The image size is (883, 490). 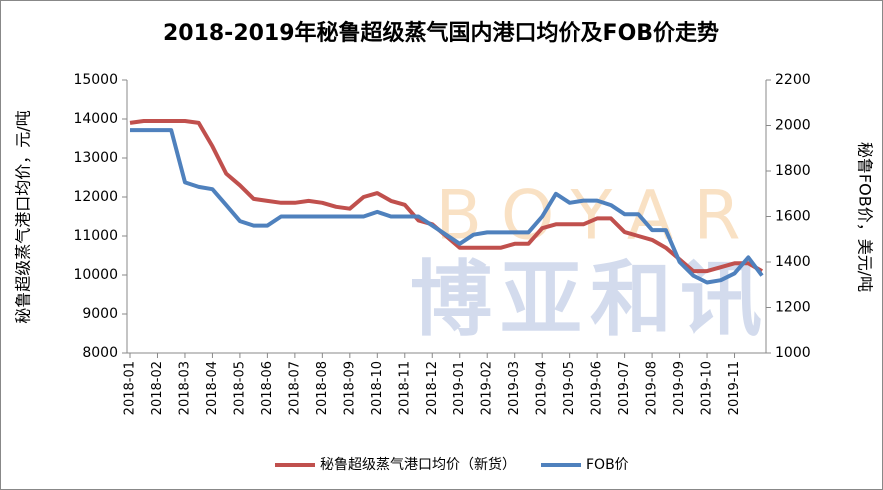 What do you see at coordinates (184, 388) in the screenshot?
I see `x-tick-label: 2018-03` at bounding box center [184, 388].